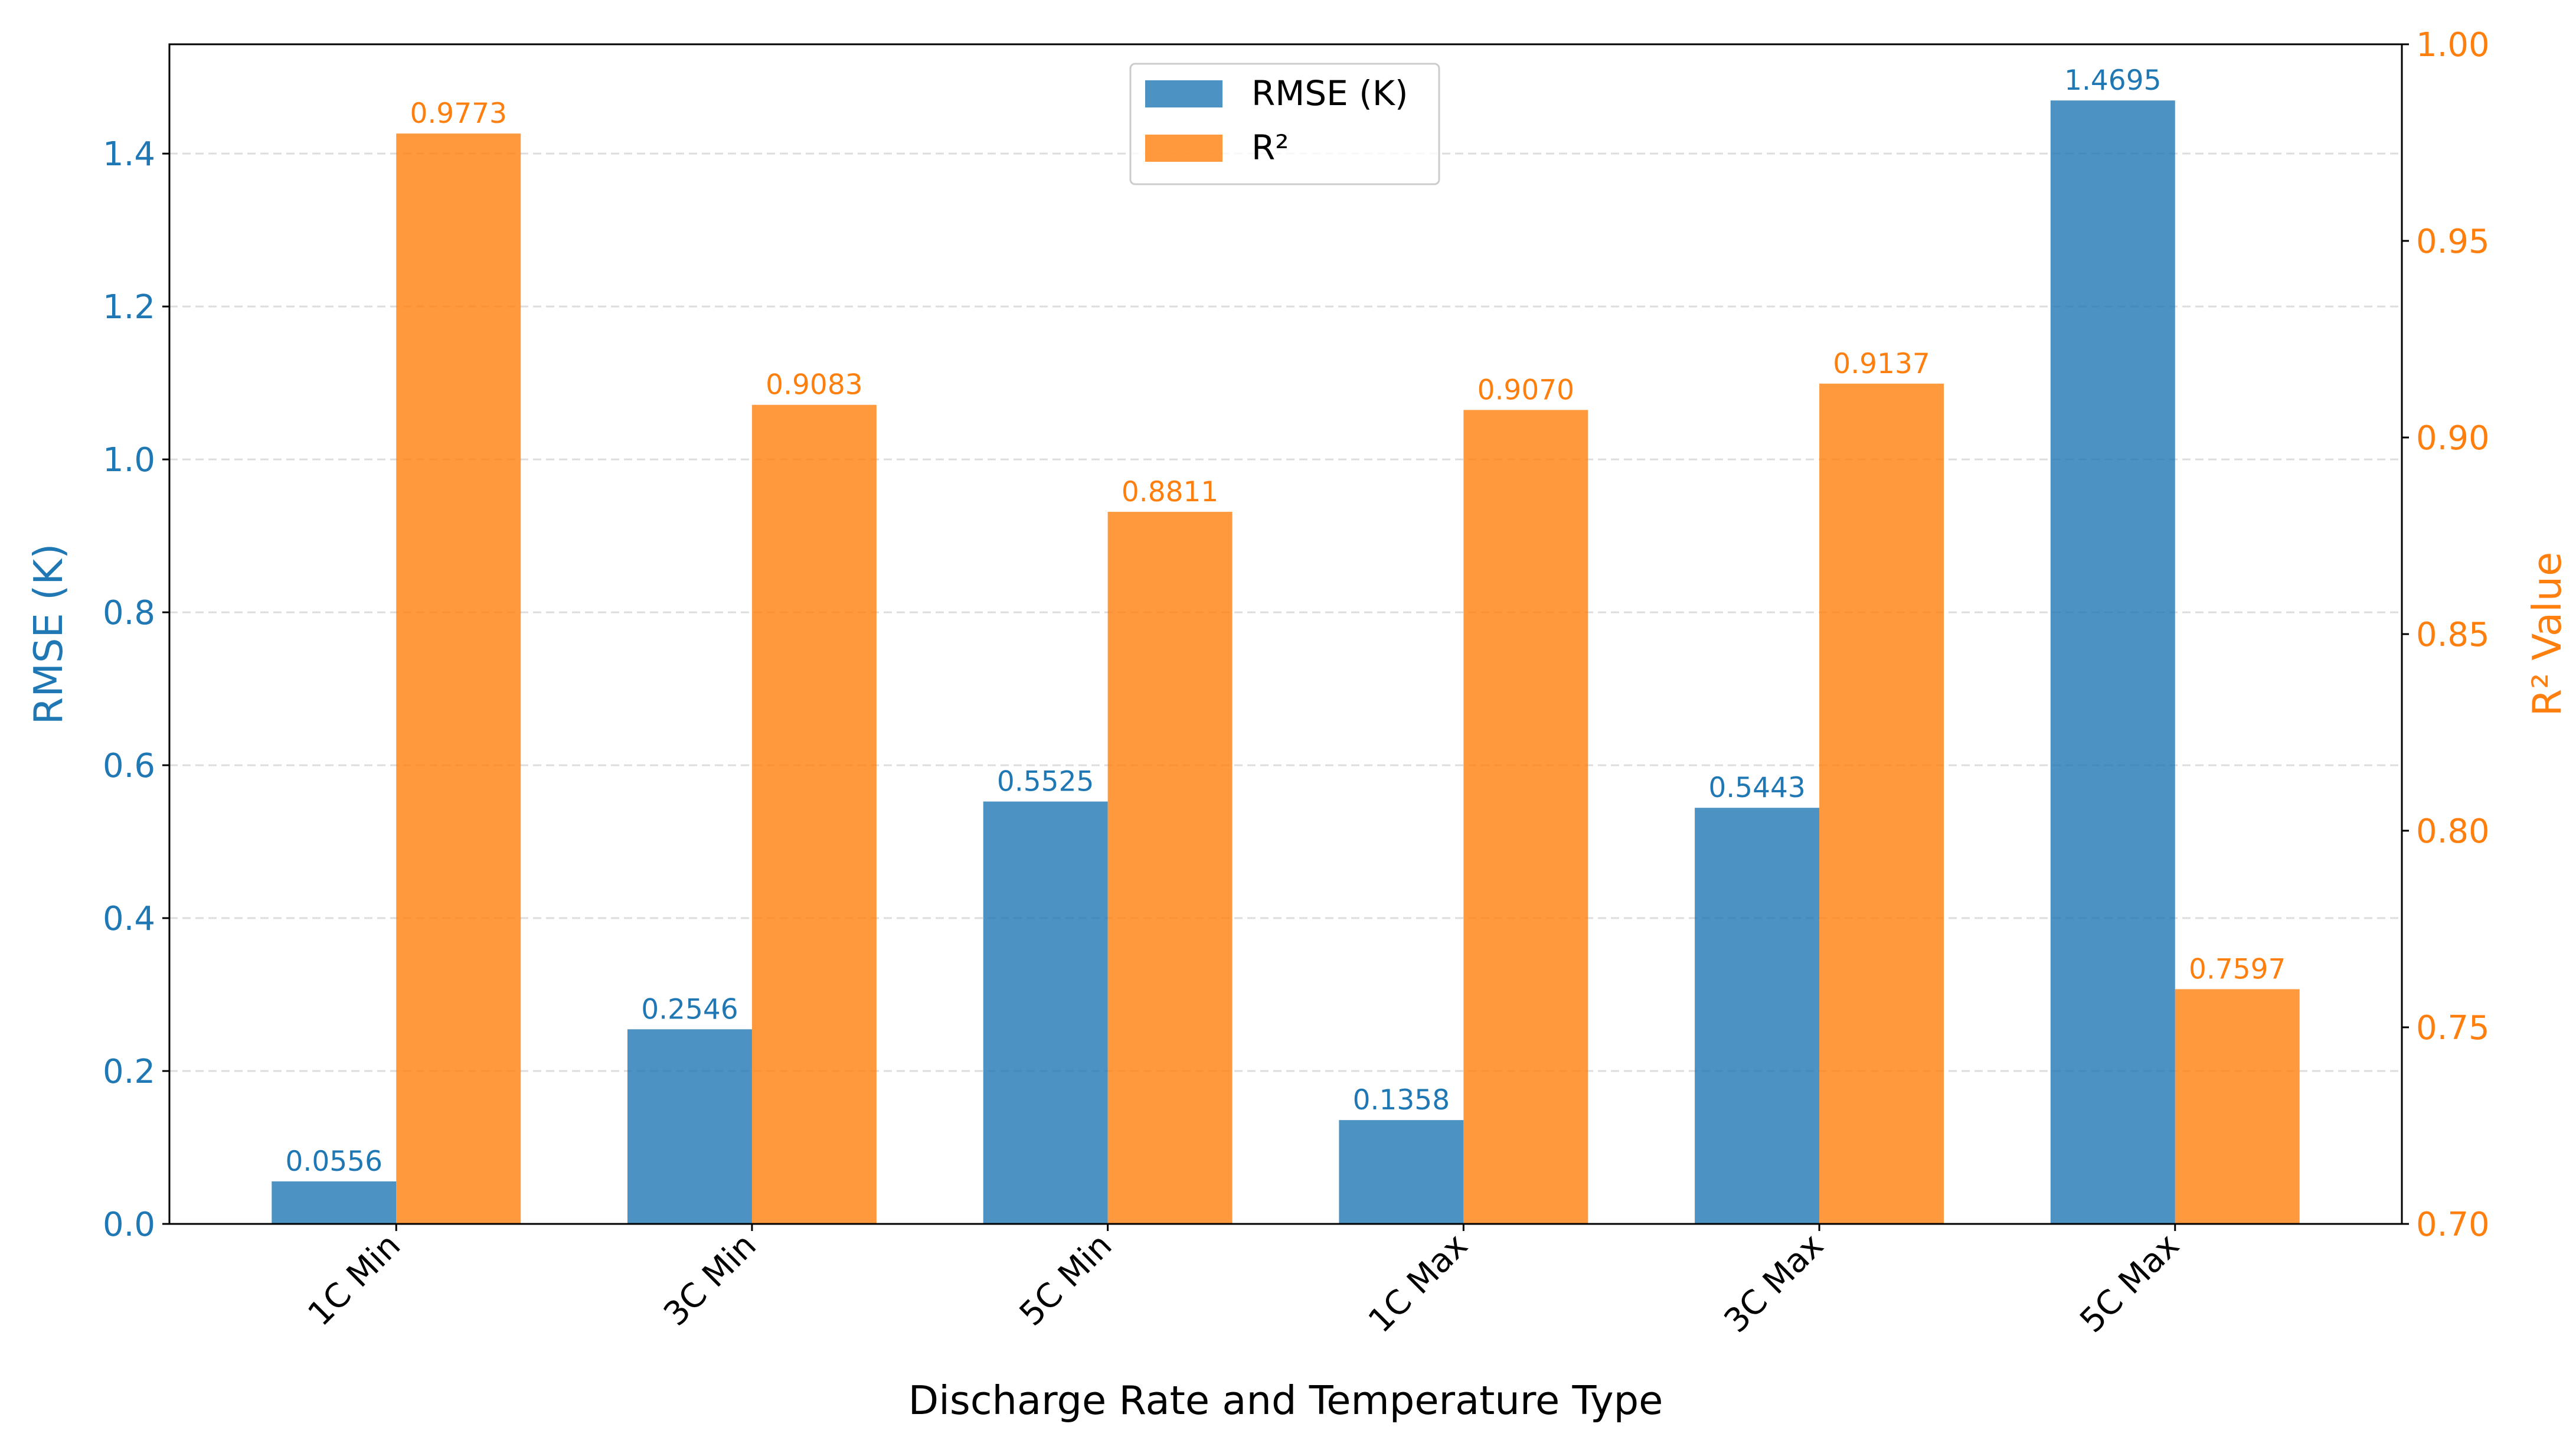 Image resolution: width=2576 pixels, height=1440 pixels. What do you see at coordinates (2453, 831) in the screenshot?
I see `right-tick-label: 0.80` at bounding box center [2453, 831].